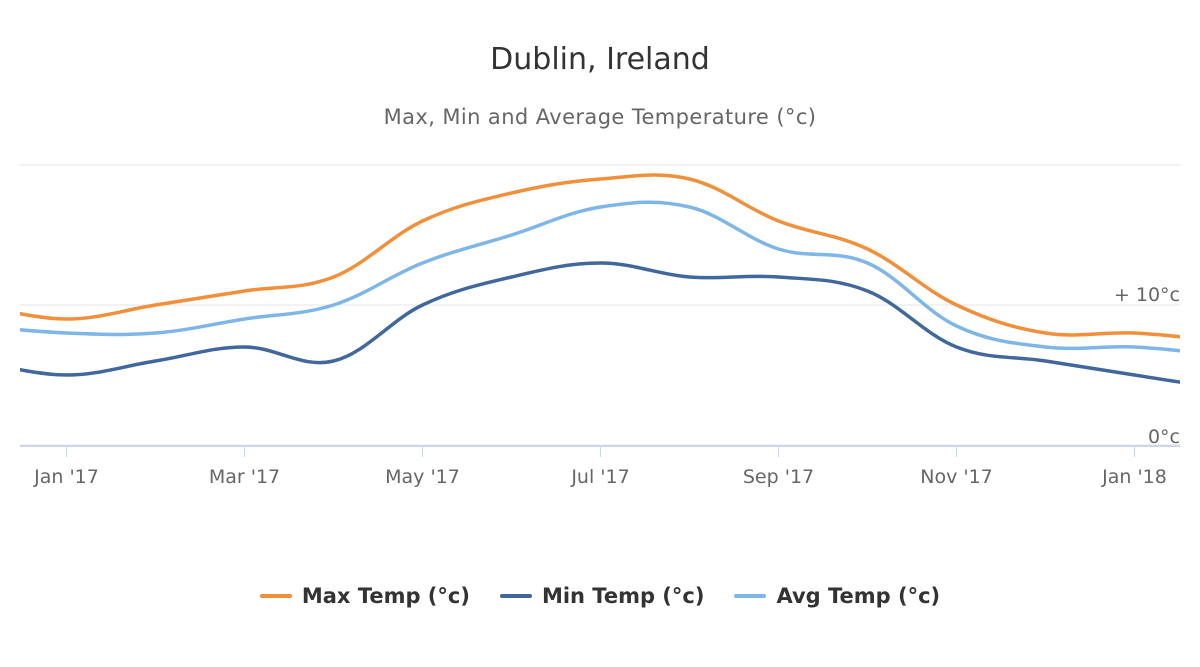 The image size is (1200, 667). I want to click on x-tick-label: Jan '18, so click(1134, 477).